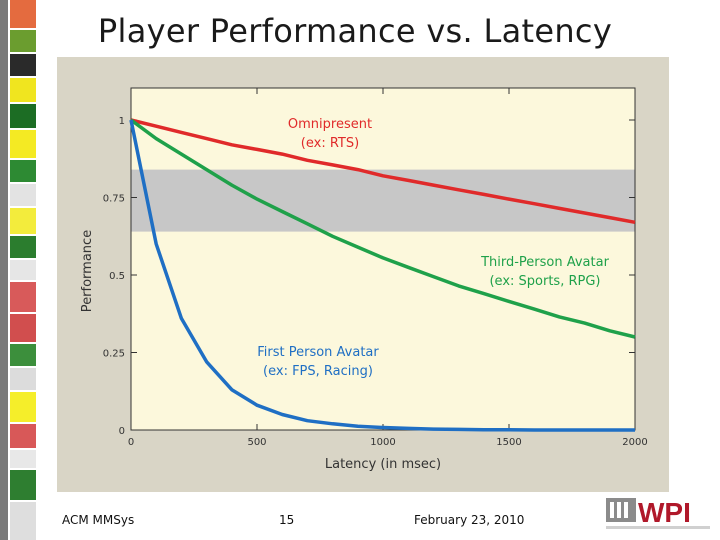 Image resolution: width=720 pixels, height=540 pixels. Describe the element at coordinates (114, 199) in the screenshot. I see `y-tick-label: 0.75` at that location.